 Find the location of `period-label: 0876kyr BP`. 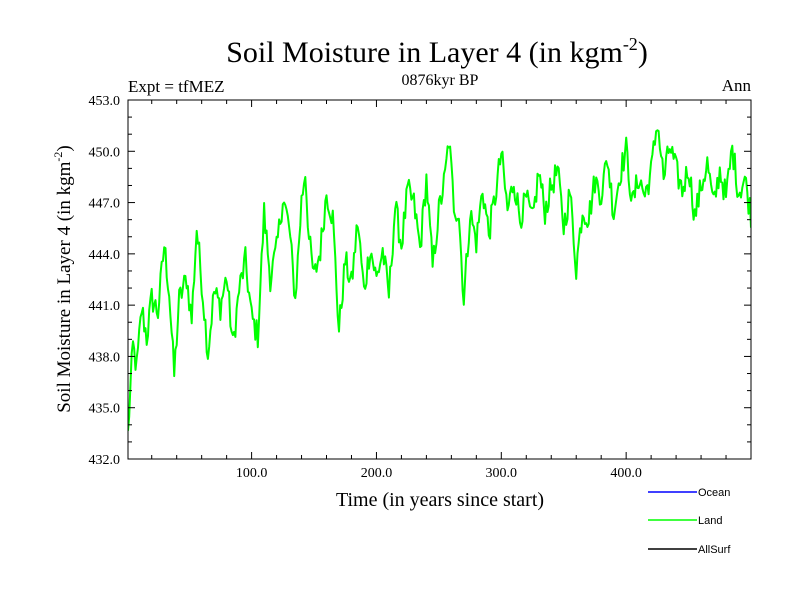

period-label: 0876kyr BP is located at coordinates (440, 80).